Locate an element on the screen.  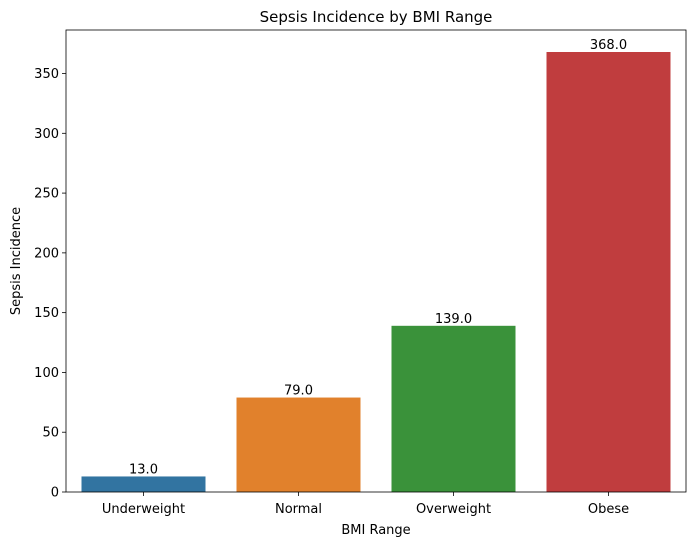
y-tick-label: 0 is located at coordinates (55, 493).